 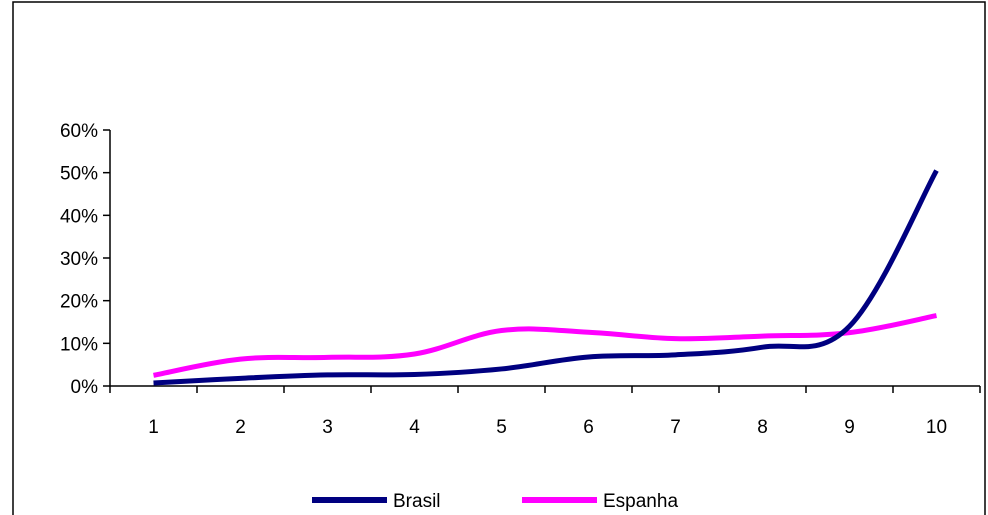 I want to click on y-tick-label: 30%, so click(x=79, y=259).